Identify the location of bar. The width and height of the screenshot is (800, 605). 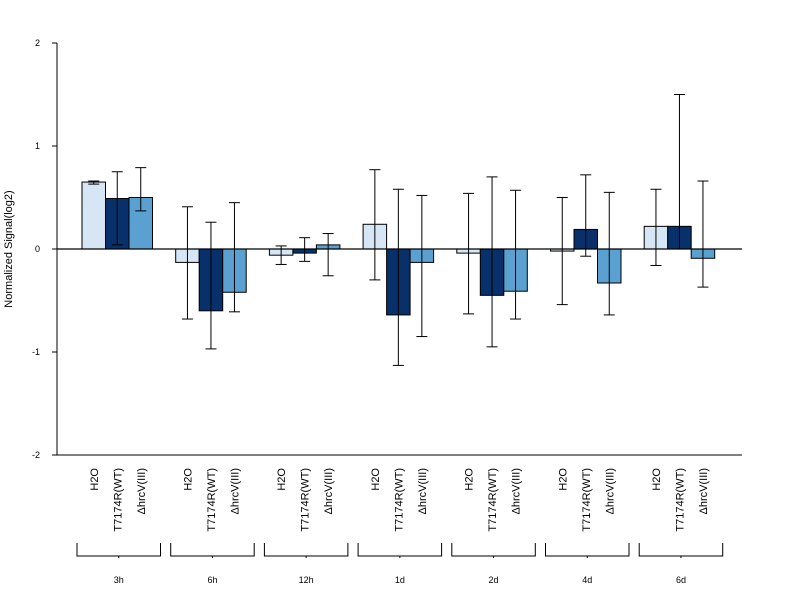
(93, 215).